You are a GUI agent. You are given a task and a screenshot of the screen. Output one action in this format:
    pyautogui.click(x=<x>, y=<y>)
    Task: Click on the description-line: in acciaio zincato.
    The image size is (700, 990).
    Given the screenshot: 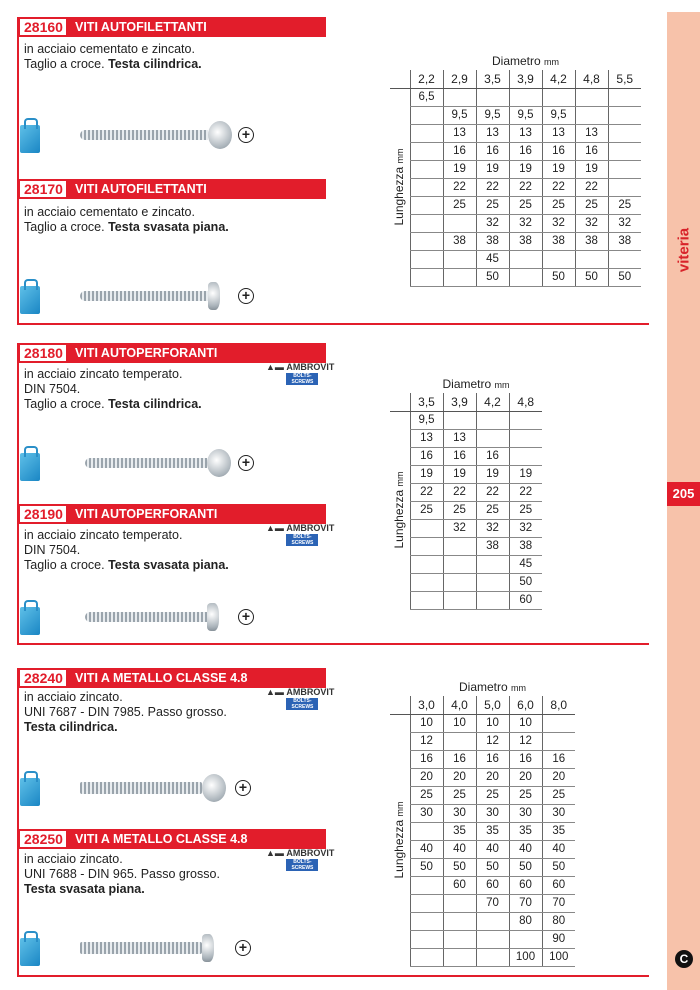 What is the action you would take?
    pyautogui.click(x=73, y=697)
    